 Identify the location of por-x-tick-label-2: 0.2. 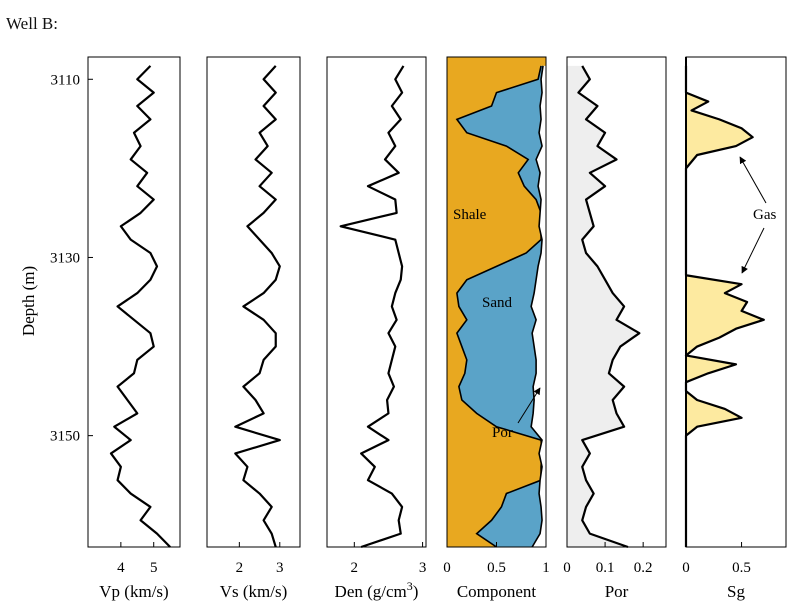
(643, 568).